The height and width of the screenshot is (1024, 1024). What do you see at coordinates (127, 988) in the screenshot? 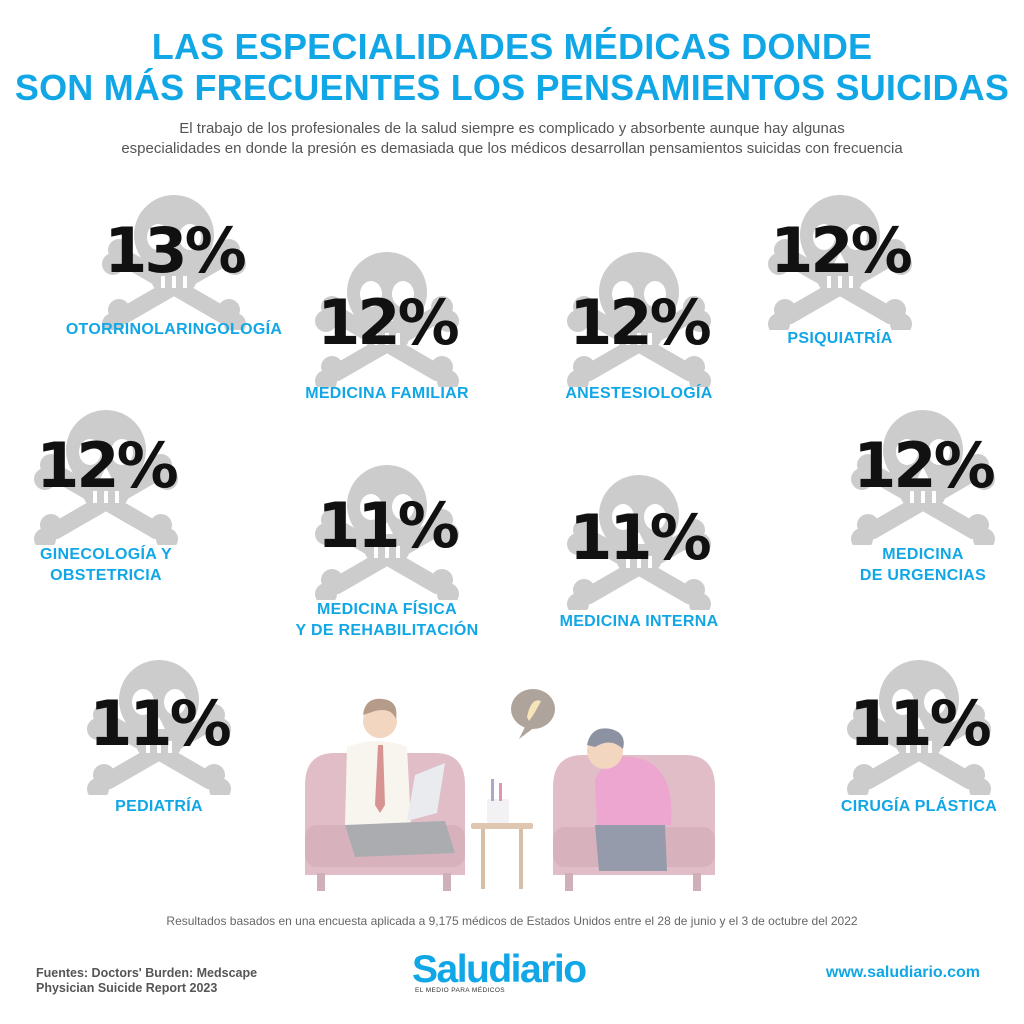
I see `sources-line-2: Physician Suicide Report 2023` at bounding box center [127, 988].